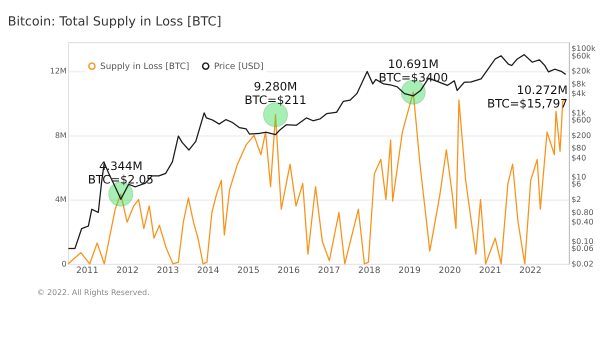 This screenshot has width=600, height=337. I want to click on x-tick-label: 2019, so click(409, 271).